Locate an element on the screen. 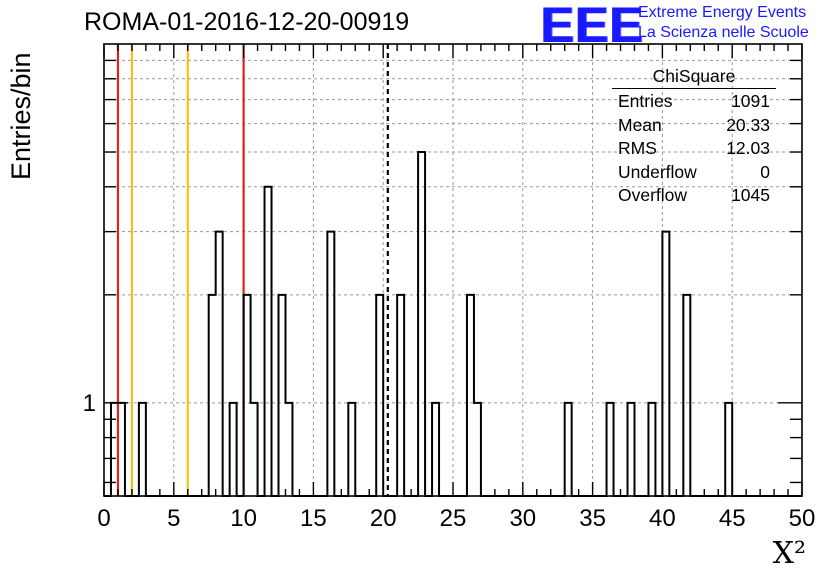 This screenshot has height=572, width=836. stats-value: 12.03 is located at coordinates (748, 148).